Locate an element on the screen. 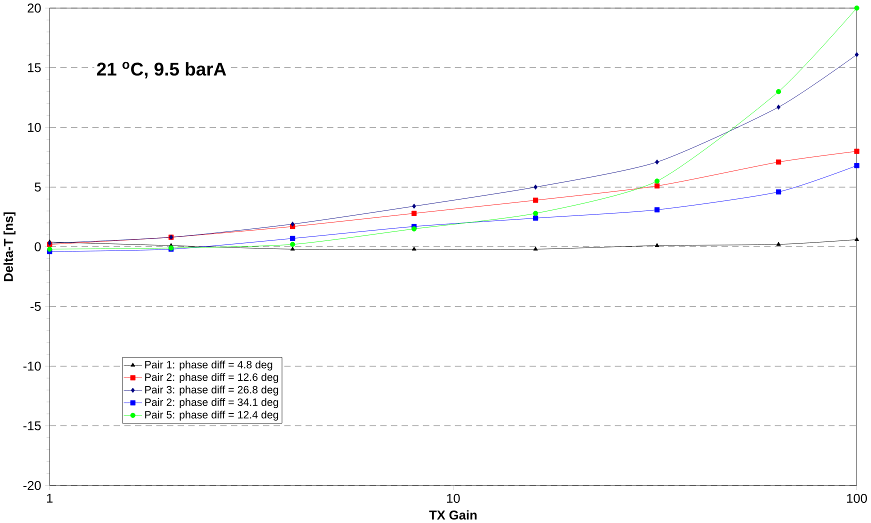 The image size is (871, 523). x-tick-label: 10 is located at coordinates (453, 498).